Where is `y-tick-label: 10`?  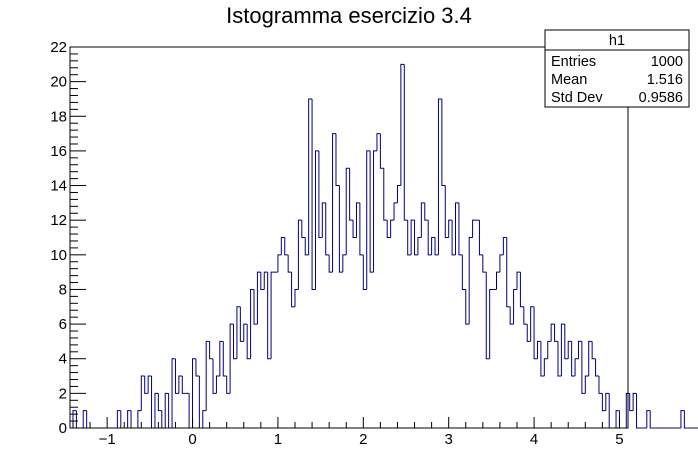 y-tick-label: 10 is located at coordinates (58, 255).